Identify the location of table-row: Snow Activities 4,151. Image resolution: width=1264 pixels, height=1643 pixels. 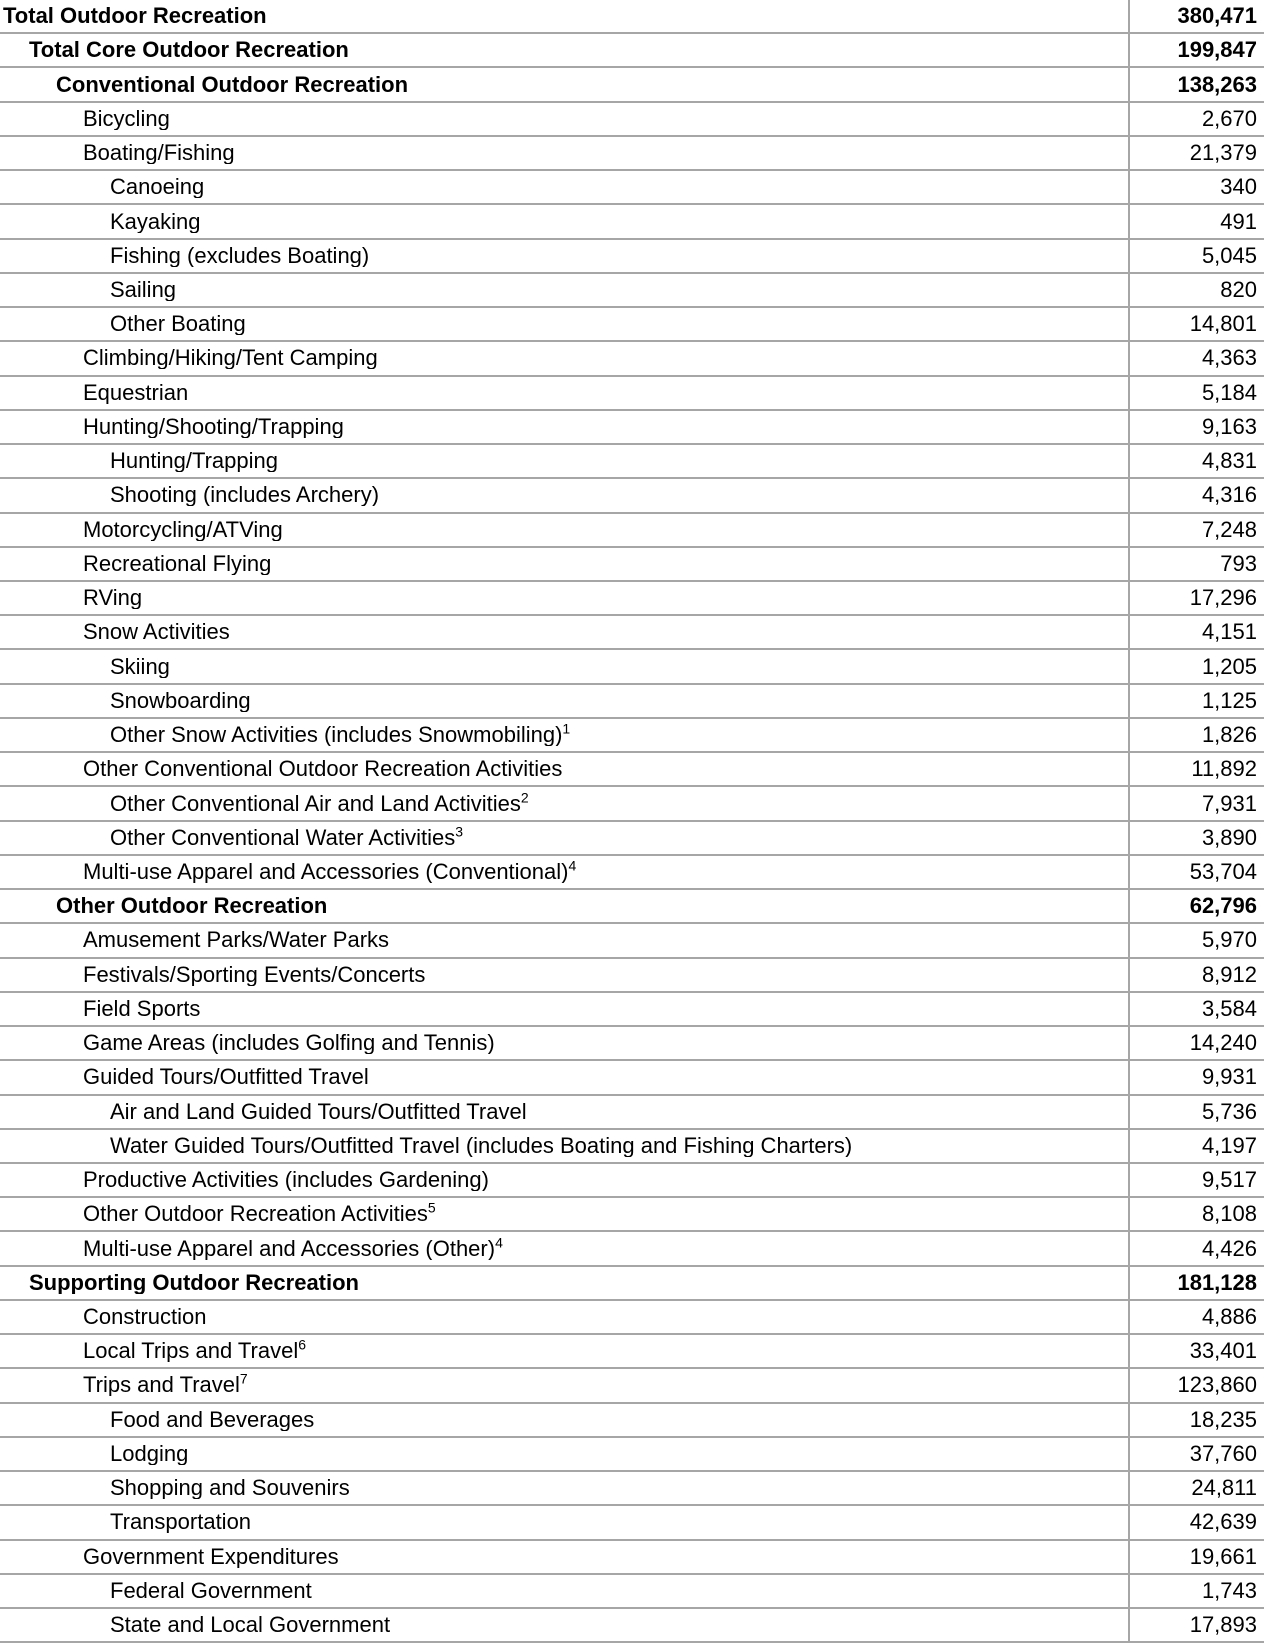
(632, 633).